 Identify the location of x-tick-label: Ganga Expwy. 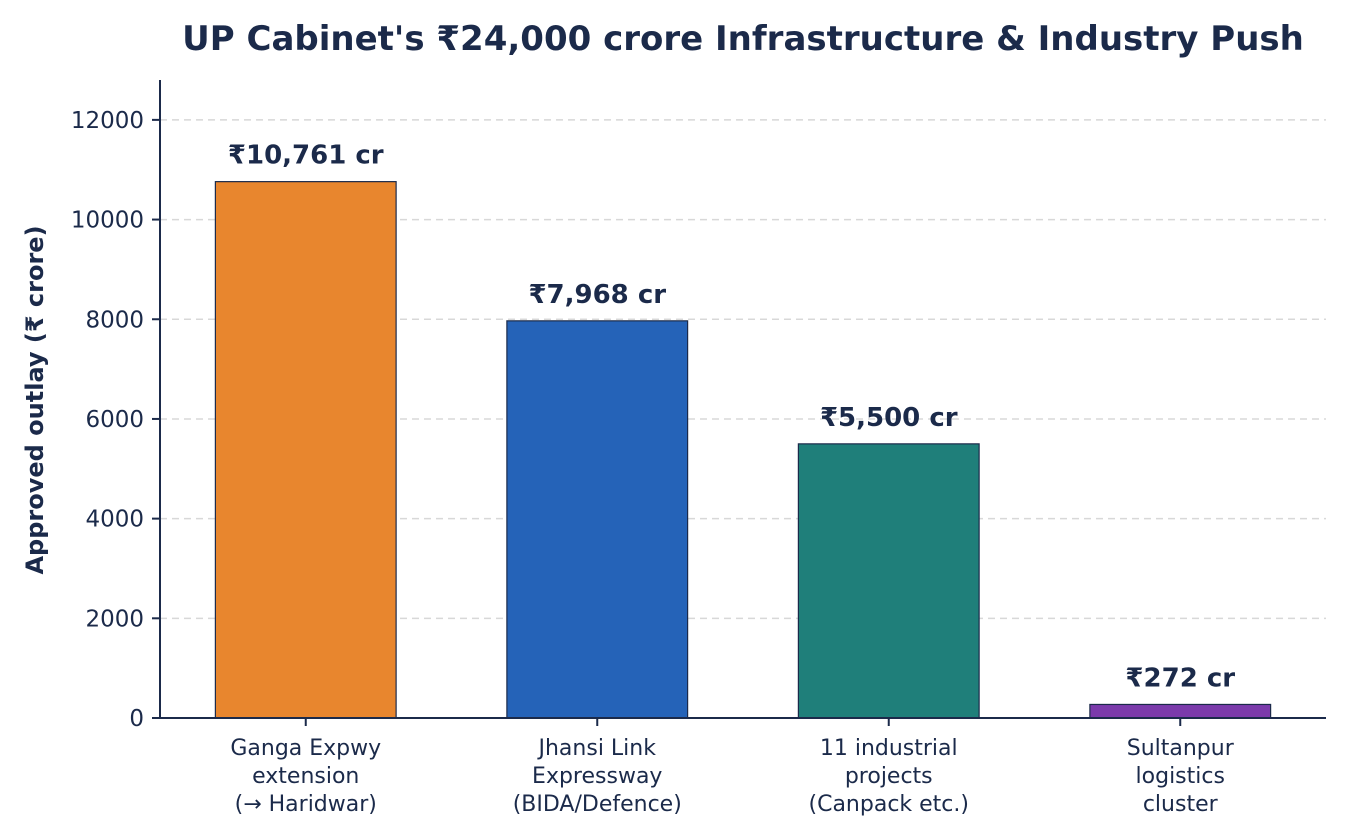
(305, 748).